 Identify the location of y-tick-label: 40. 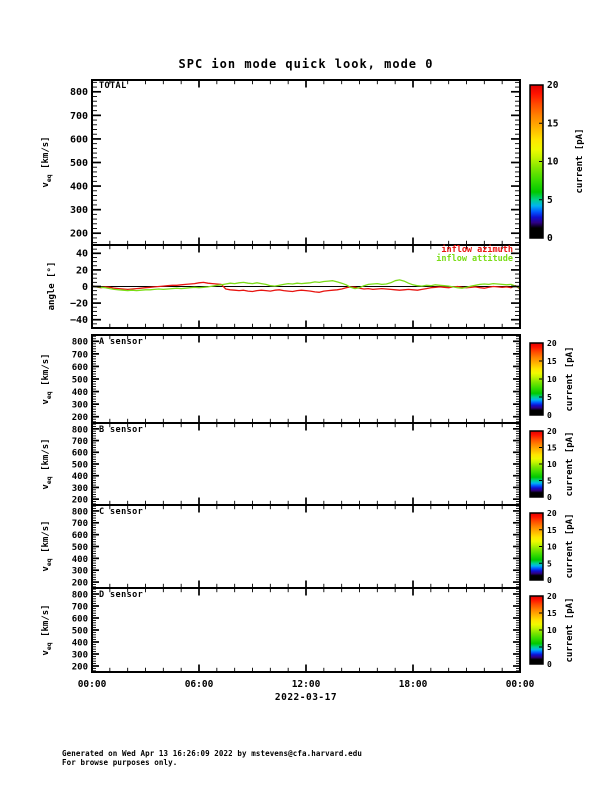
(82, 254).